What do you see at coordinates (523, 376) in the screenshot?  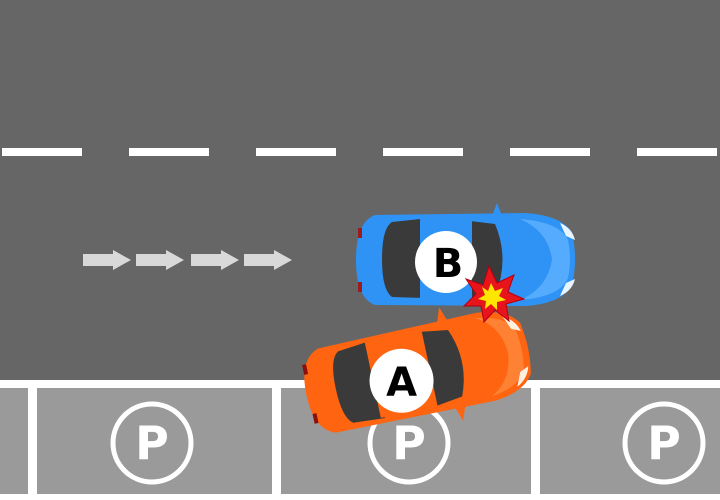 I see `car-a-headlight` at bounding box center [523, 376].